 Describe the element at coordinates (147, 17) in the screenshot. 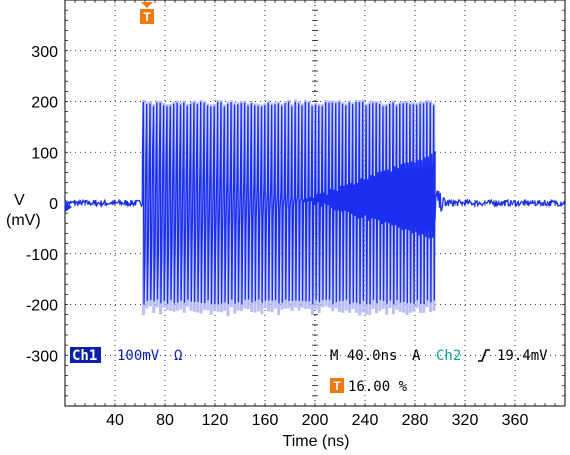

I see `trigger-marker-label: T` at that location.